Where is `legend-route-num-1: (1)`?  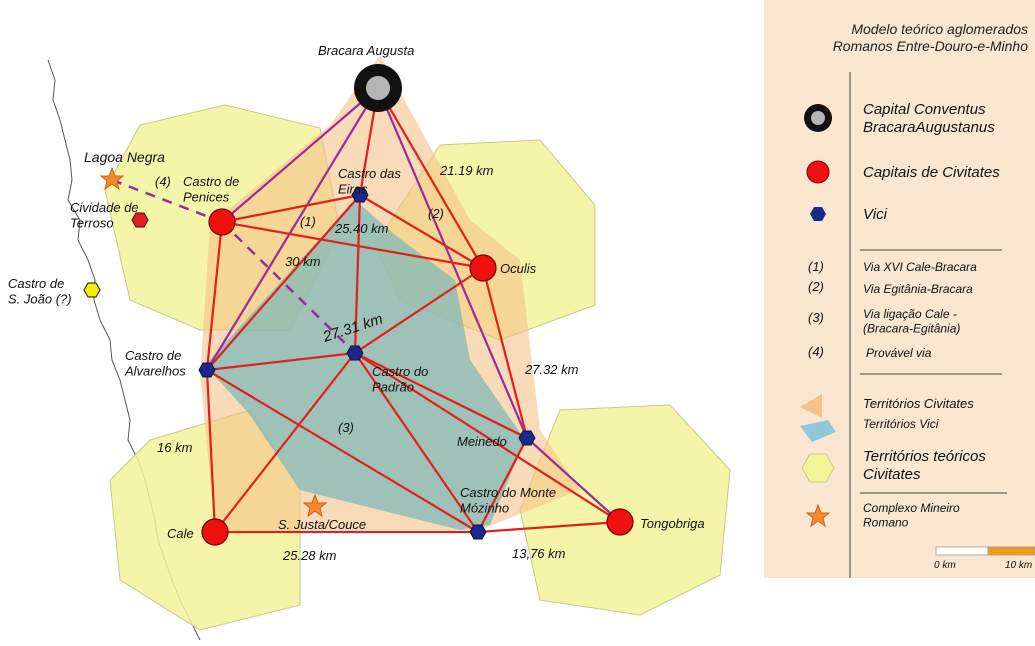 legend-route-num-1: (1) is located at coordinates (816, 266).